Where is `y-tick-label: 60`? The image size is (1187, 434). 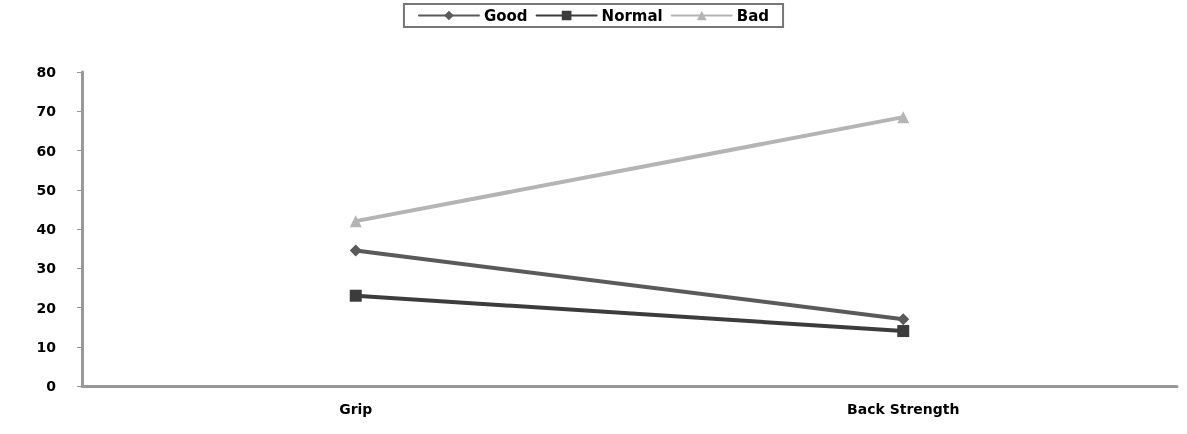
y-tick-label: 60 is located at coordinates (46, 150).